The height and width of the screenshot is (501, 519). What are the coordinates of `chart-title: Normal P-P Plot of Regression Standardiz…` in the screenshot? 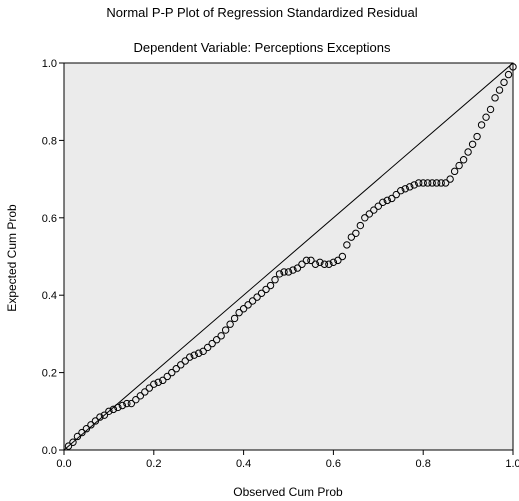 It's located at (261, 12).